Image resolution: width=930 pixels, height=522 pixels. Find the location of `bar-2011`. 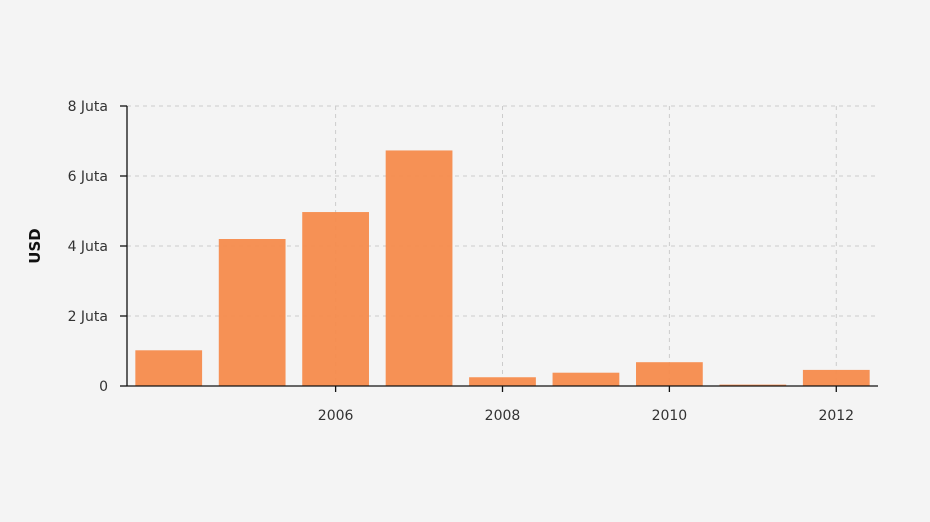

bar-2011 is located at coordinates (753, 385).